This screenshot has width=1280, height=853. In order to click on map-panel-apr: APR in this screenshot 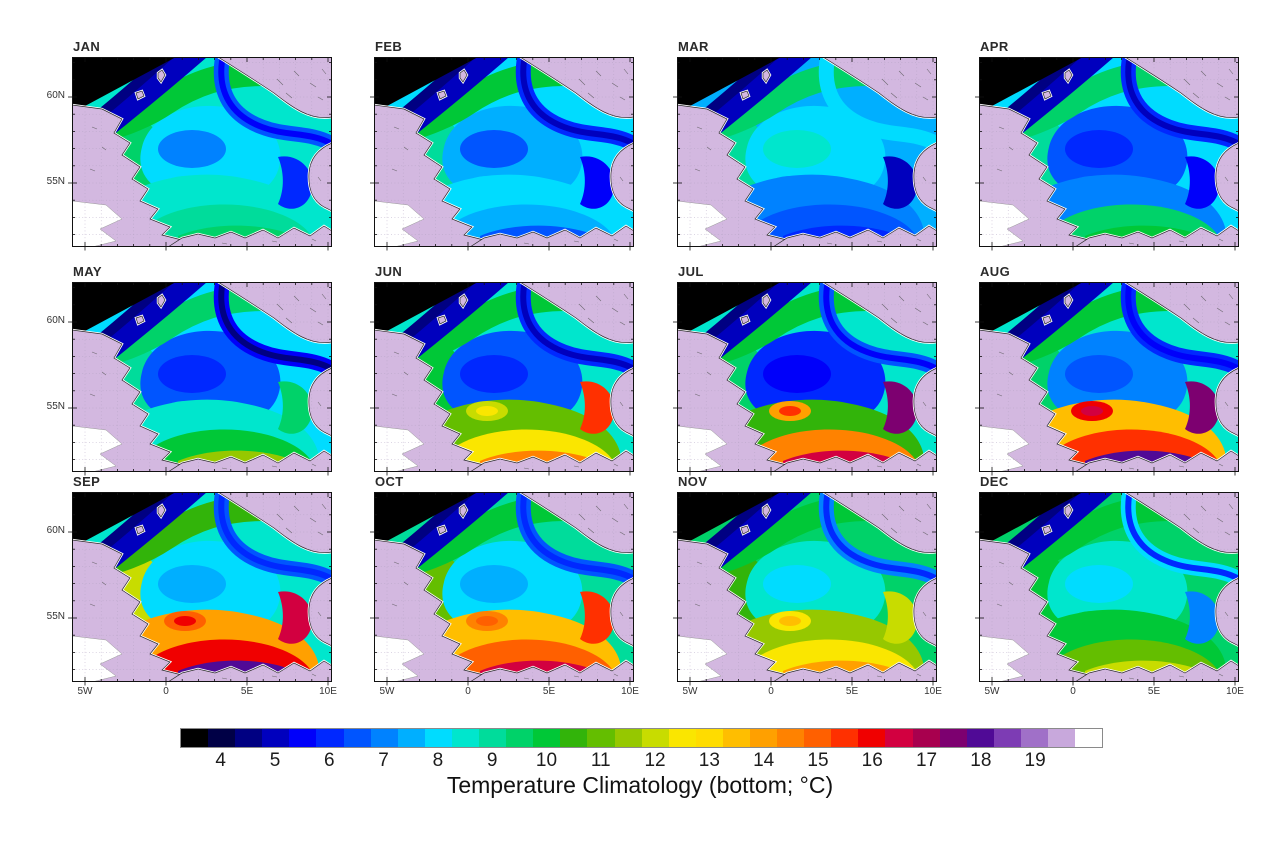, I will do `click(1107, 145)`.